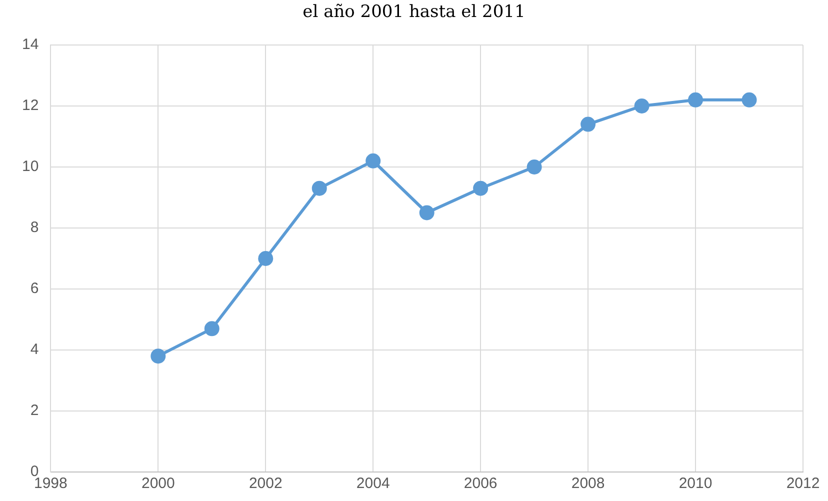 Image resolution: width=828 pixels, height=501 pixels. I want to click on x-tick-label: 2002, so click(265, 483).